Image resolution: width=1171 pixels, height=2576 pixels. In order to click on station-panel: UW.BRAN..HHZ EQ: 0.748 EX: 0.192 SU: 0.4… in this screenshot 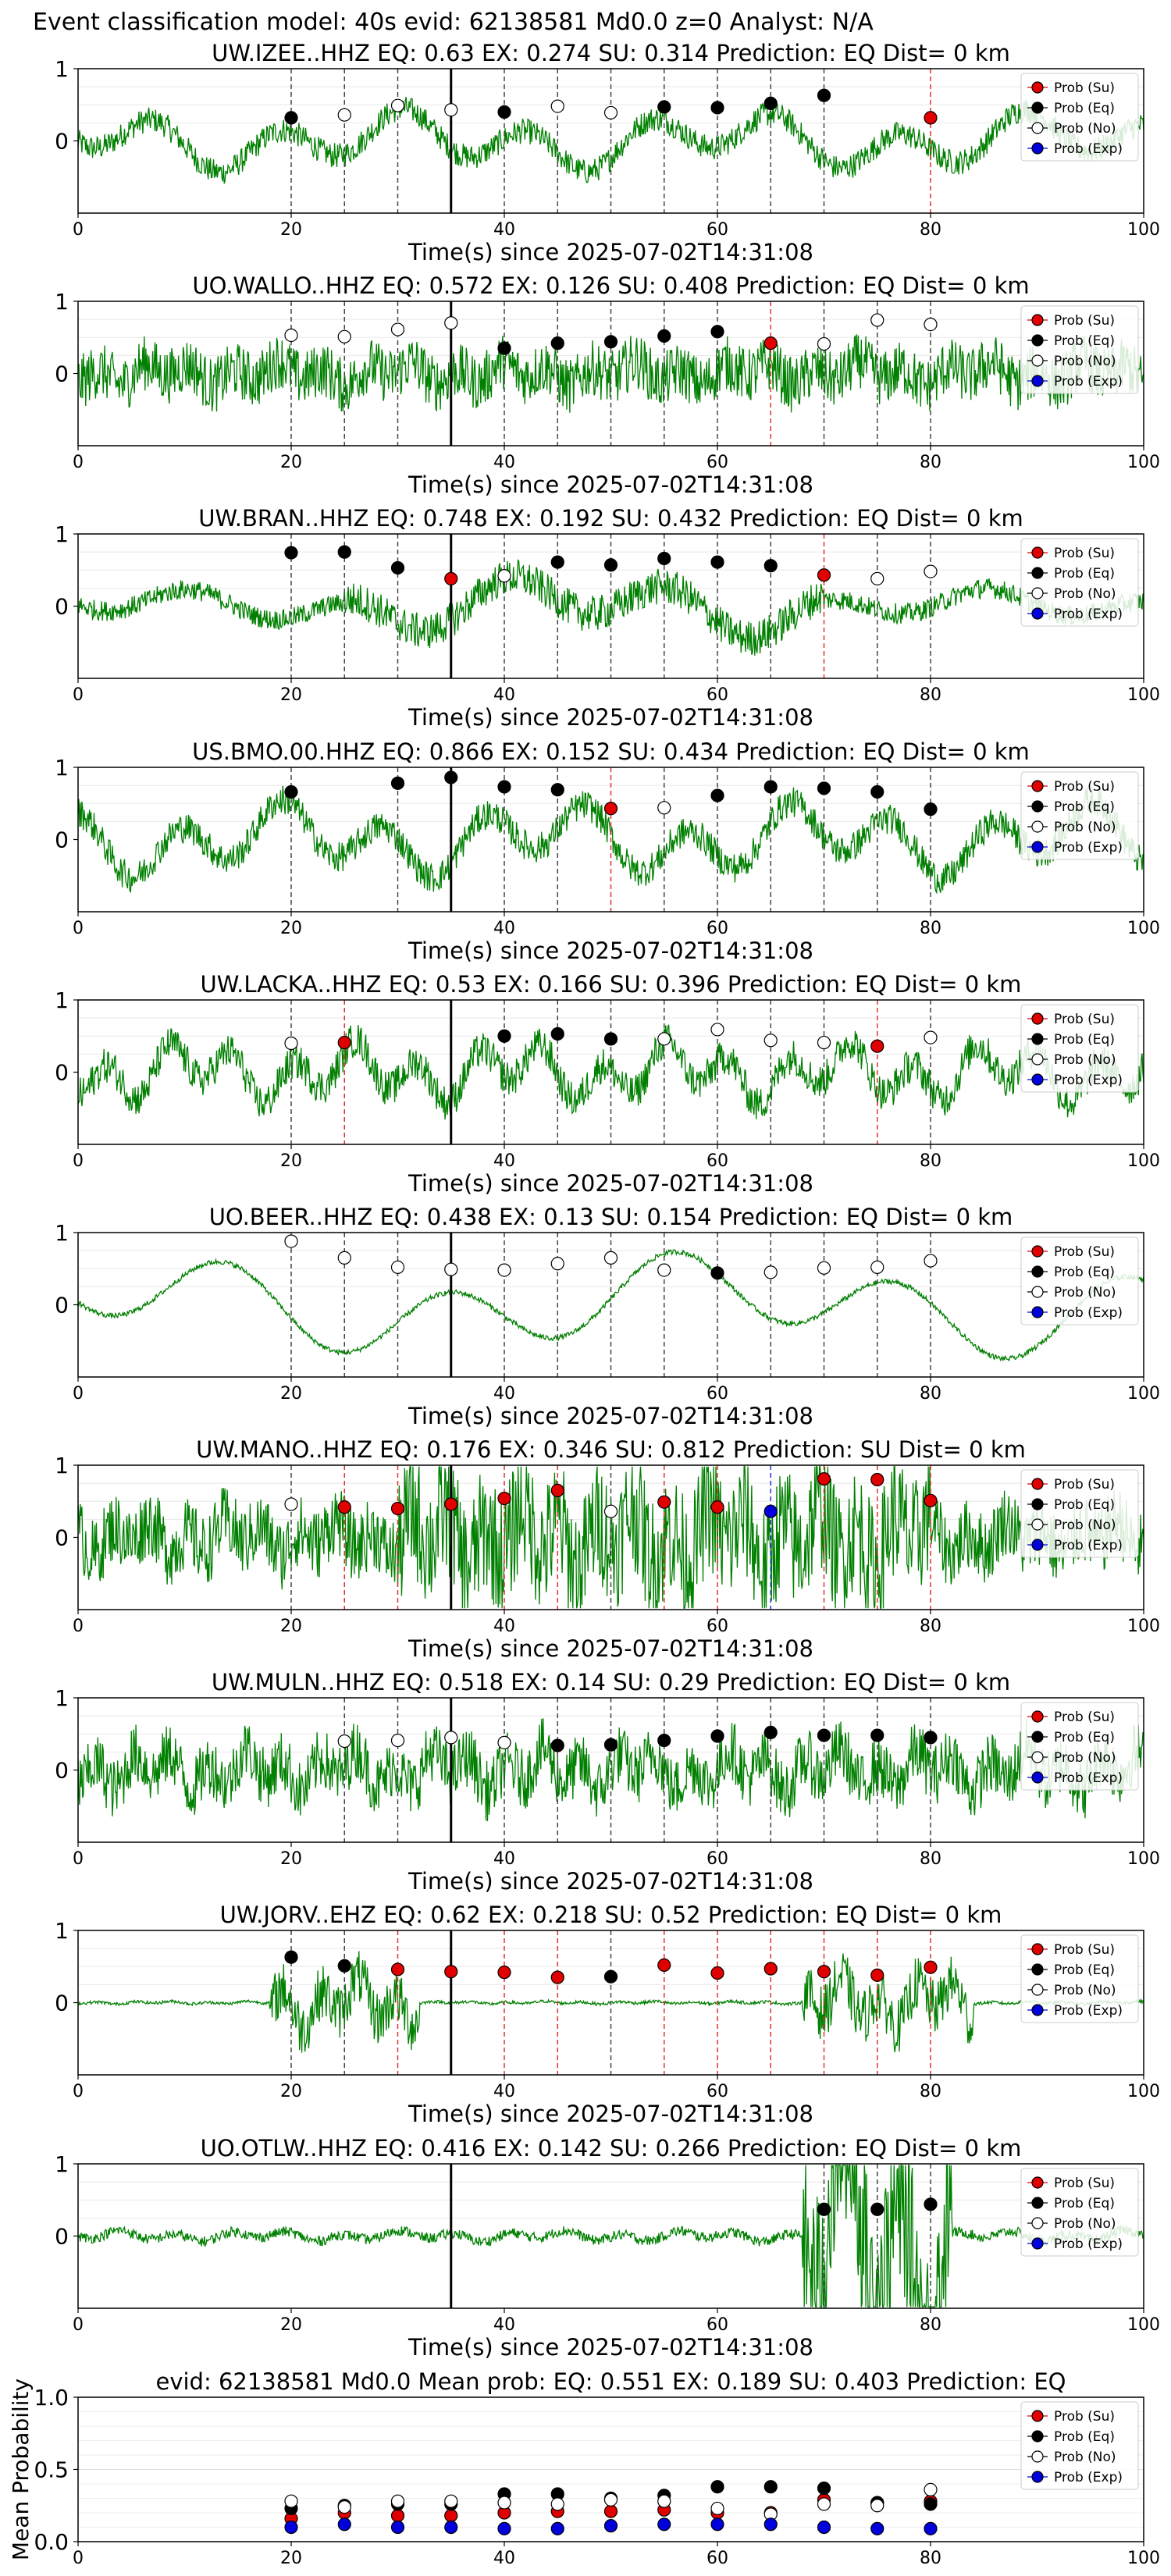, I will do `click(607, 618)`.